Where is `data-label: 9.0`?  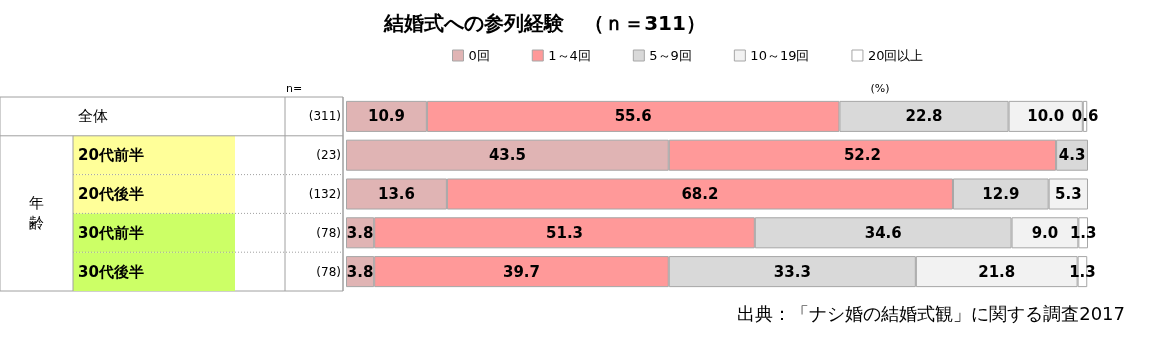 data-label: 9.0 is located at coordinates (1045, 232).